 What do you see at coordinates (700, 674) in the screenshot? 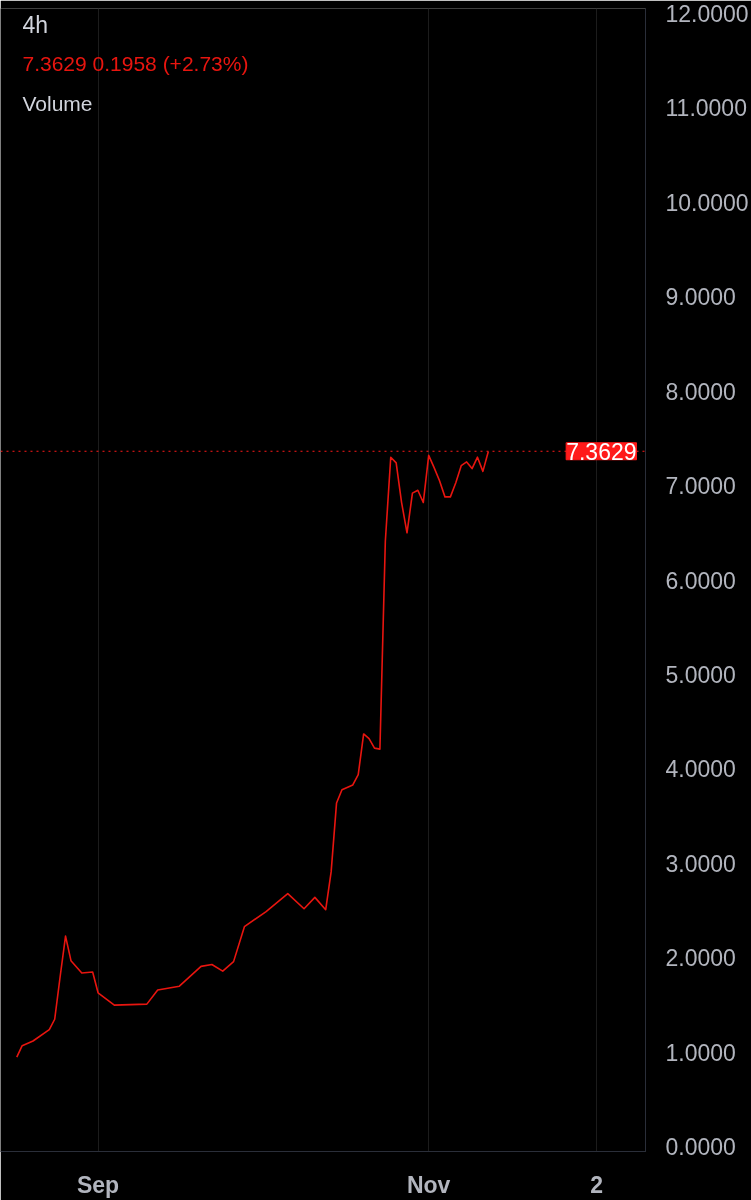
I see `y-tick-label: 5.0000` at bounding box center [700, 674].